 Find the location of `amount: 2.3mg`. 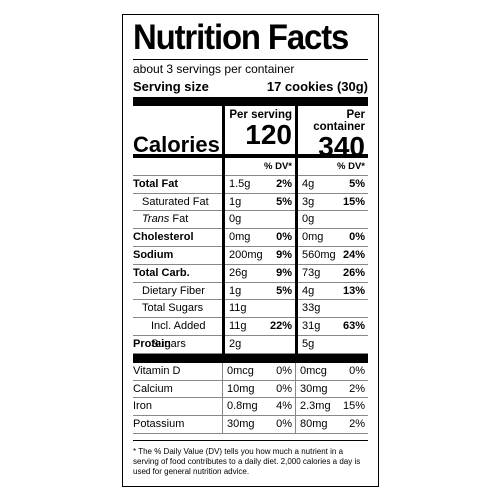

amount: 2.3mg is located at coordinates (315, 406).